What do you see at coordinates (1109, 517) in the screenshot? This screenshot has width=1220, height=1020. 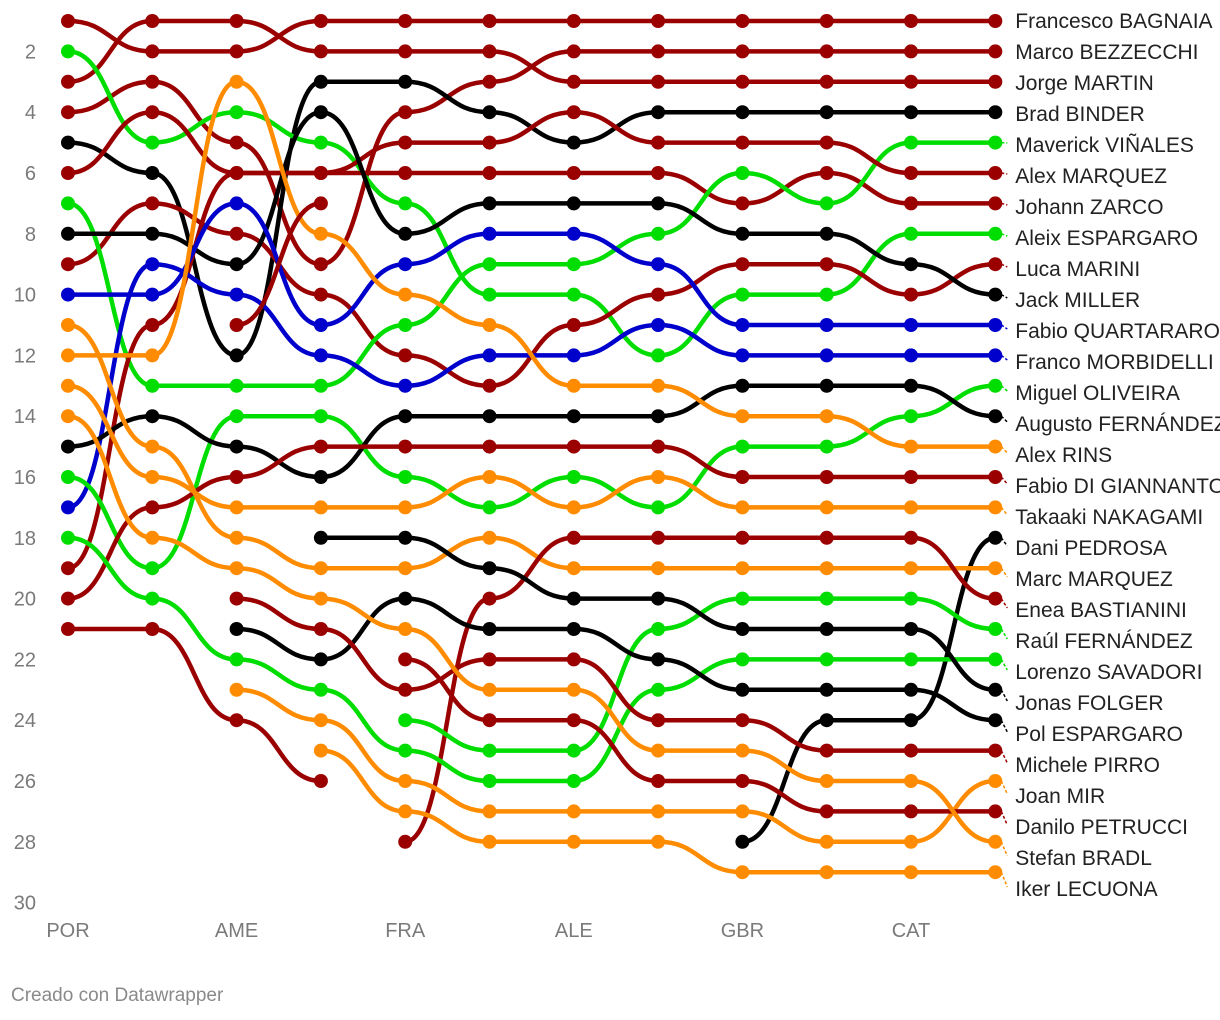 I see `series-label: Takaaki NAKAGAMI` at bounding box center [1109, 517].